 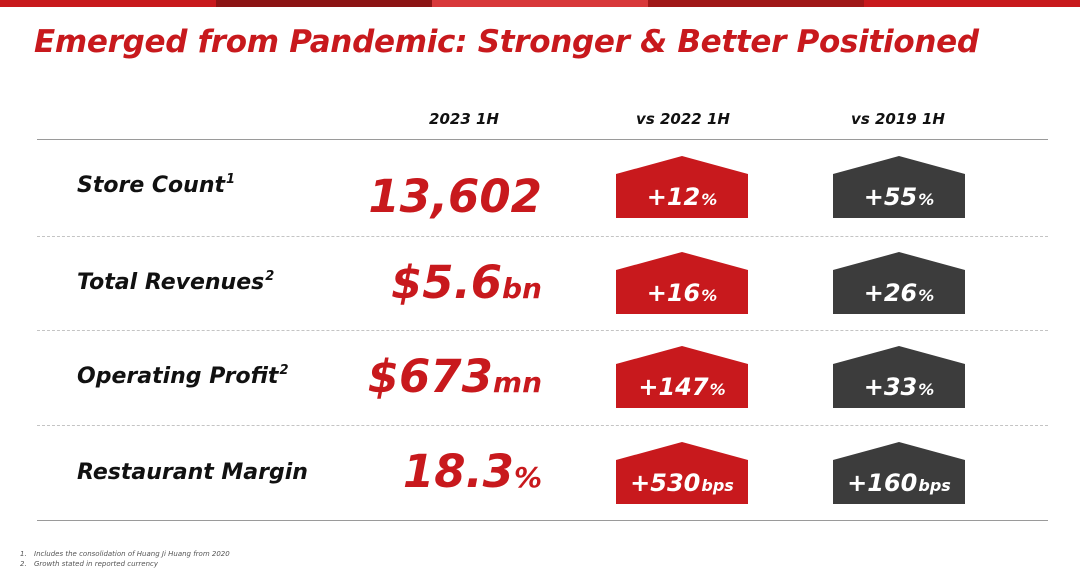 What do you see at coordinates (464, 119) in the screenshot?
I see `column-header-2023-1h: 2023 1H` at bounding box center [464, 119].